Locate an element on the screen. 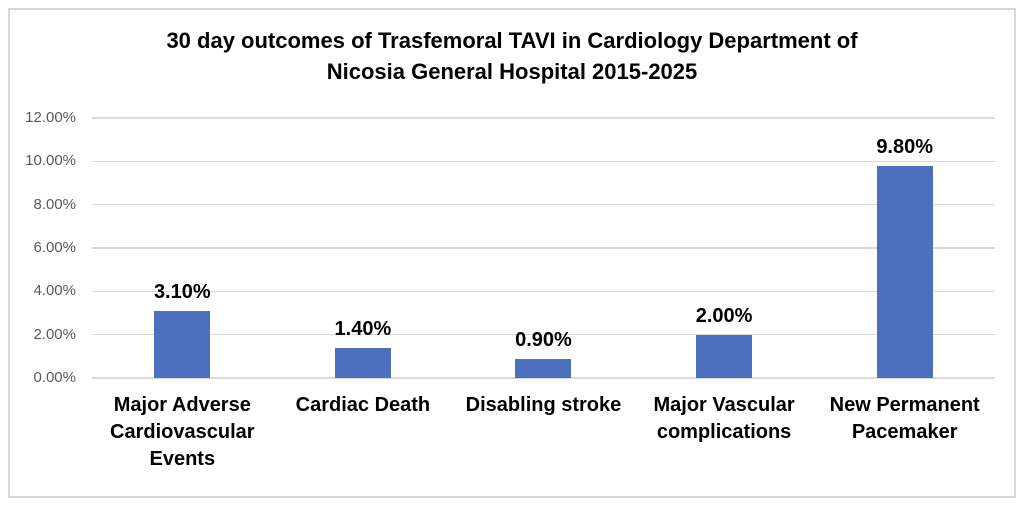 This screenshot has width=1024, height=506. y-axis-tick-label: 12.00% is located at coordinates (50, 117).